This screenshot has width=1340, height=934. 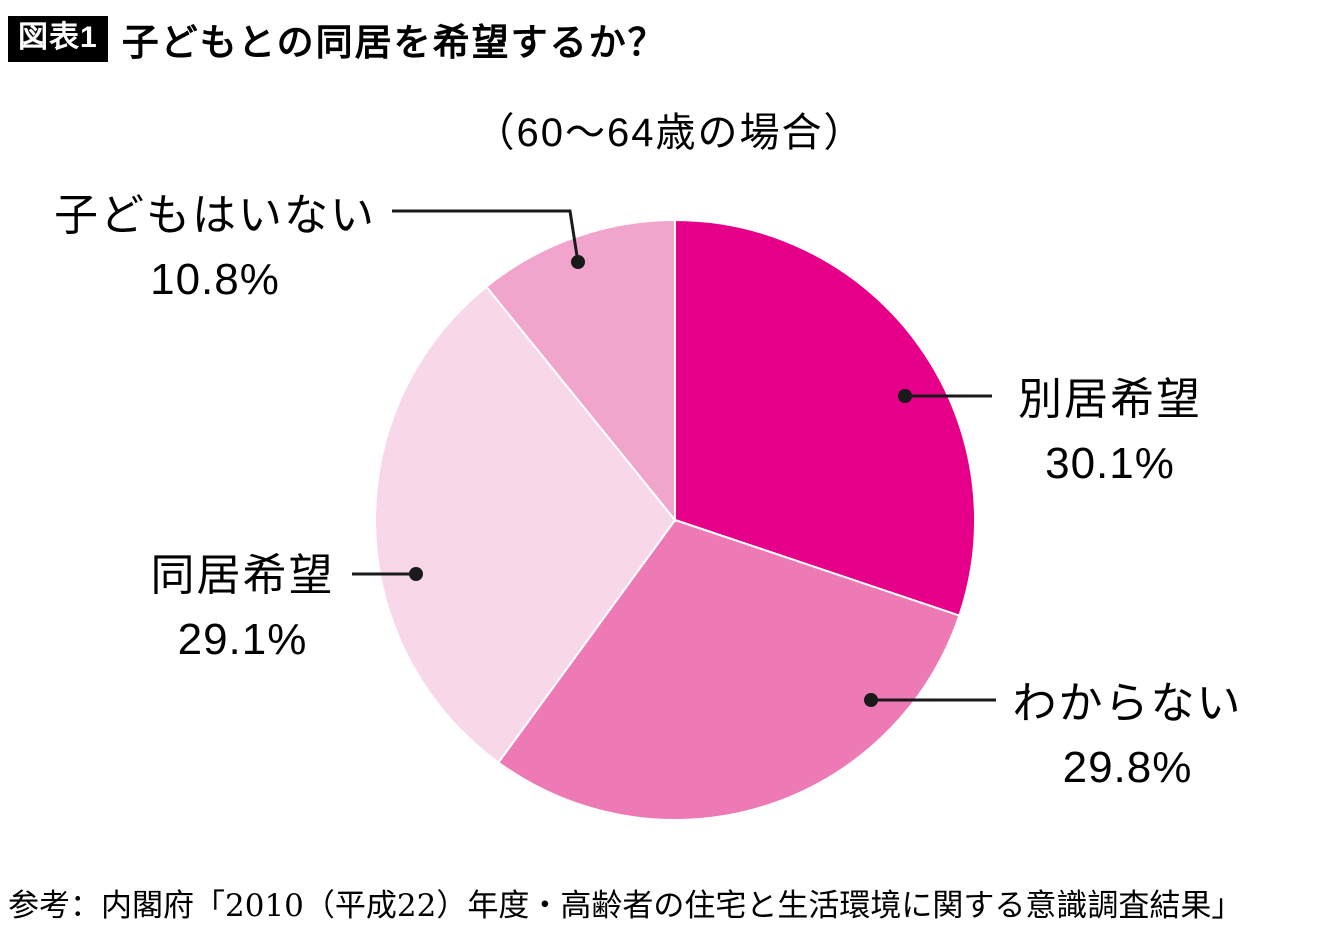 What do you see at coordinates (242, 575) in the screenshot?
I see `callout-live-together-label: 同居希望` at bounding box center [242, 575].